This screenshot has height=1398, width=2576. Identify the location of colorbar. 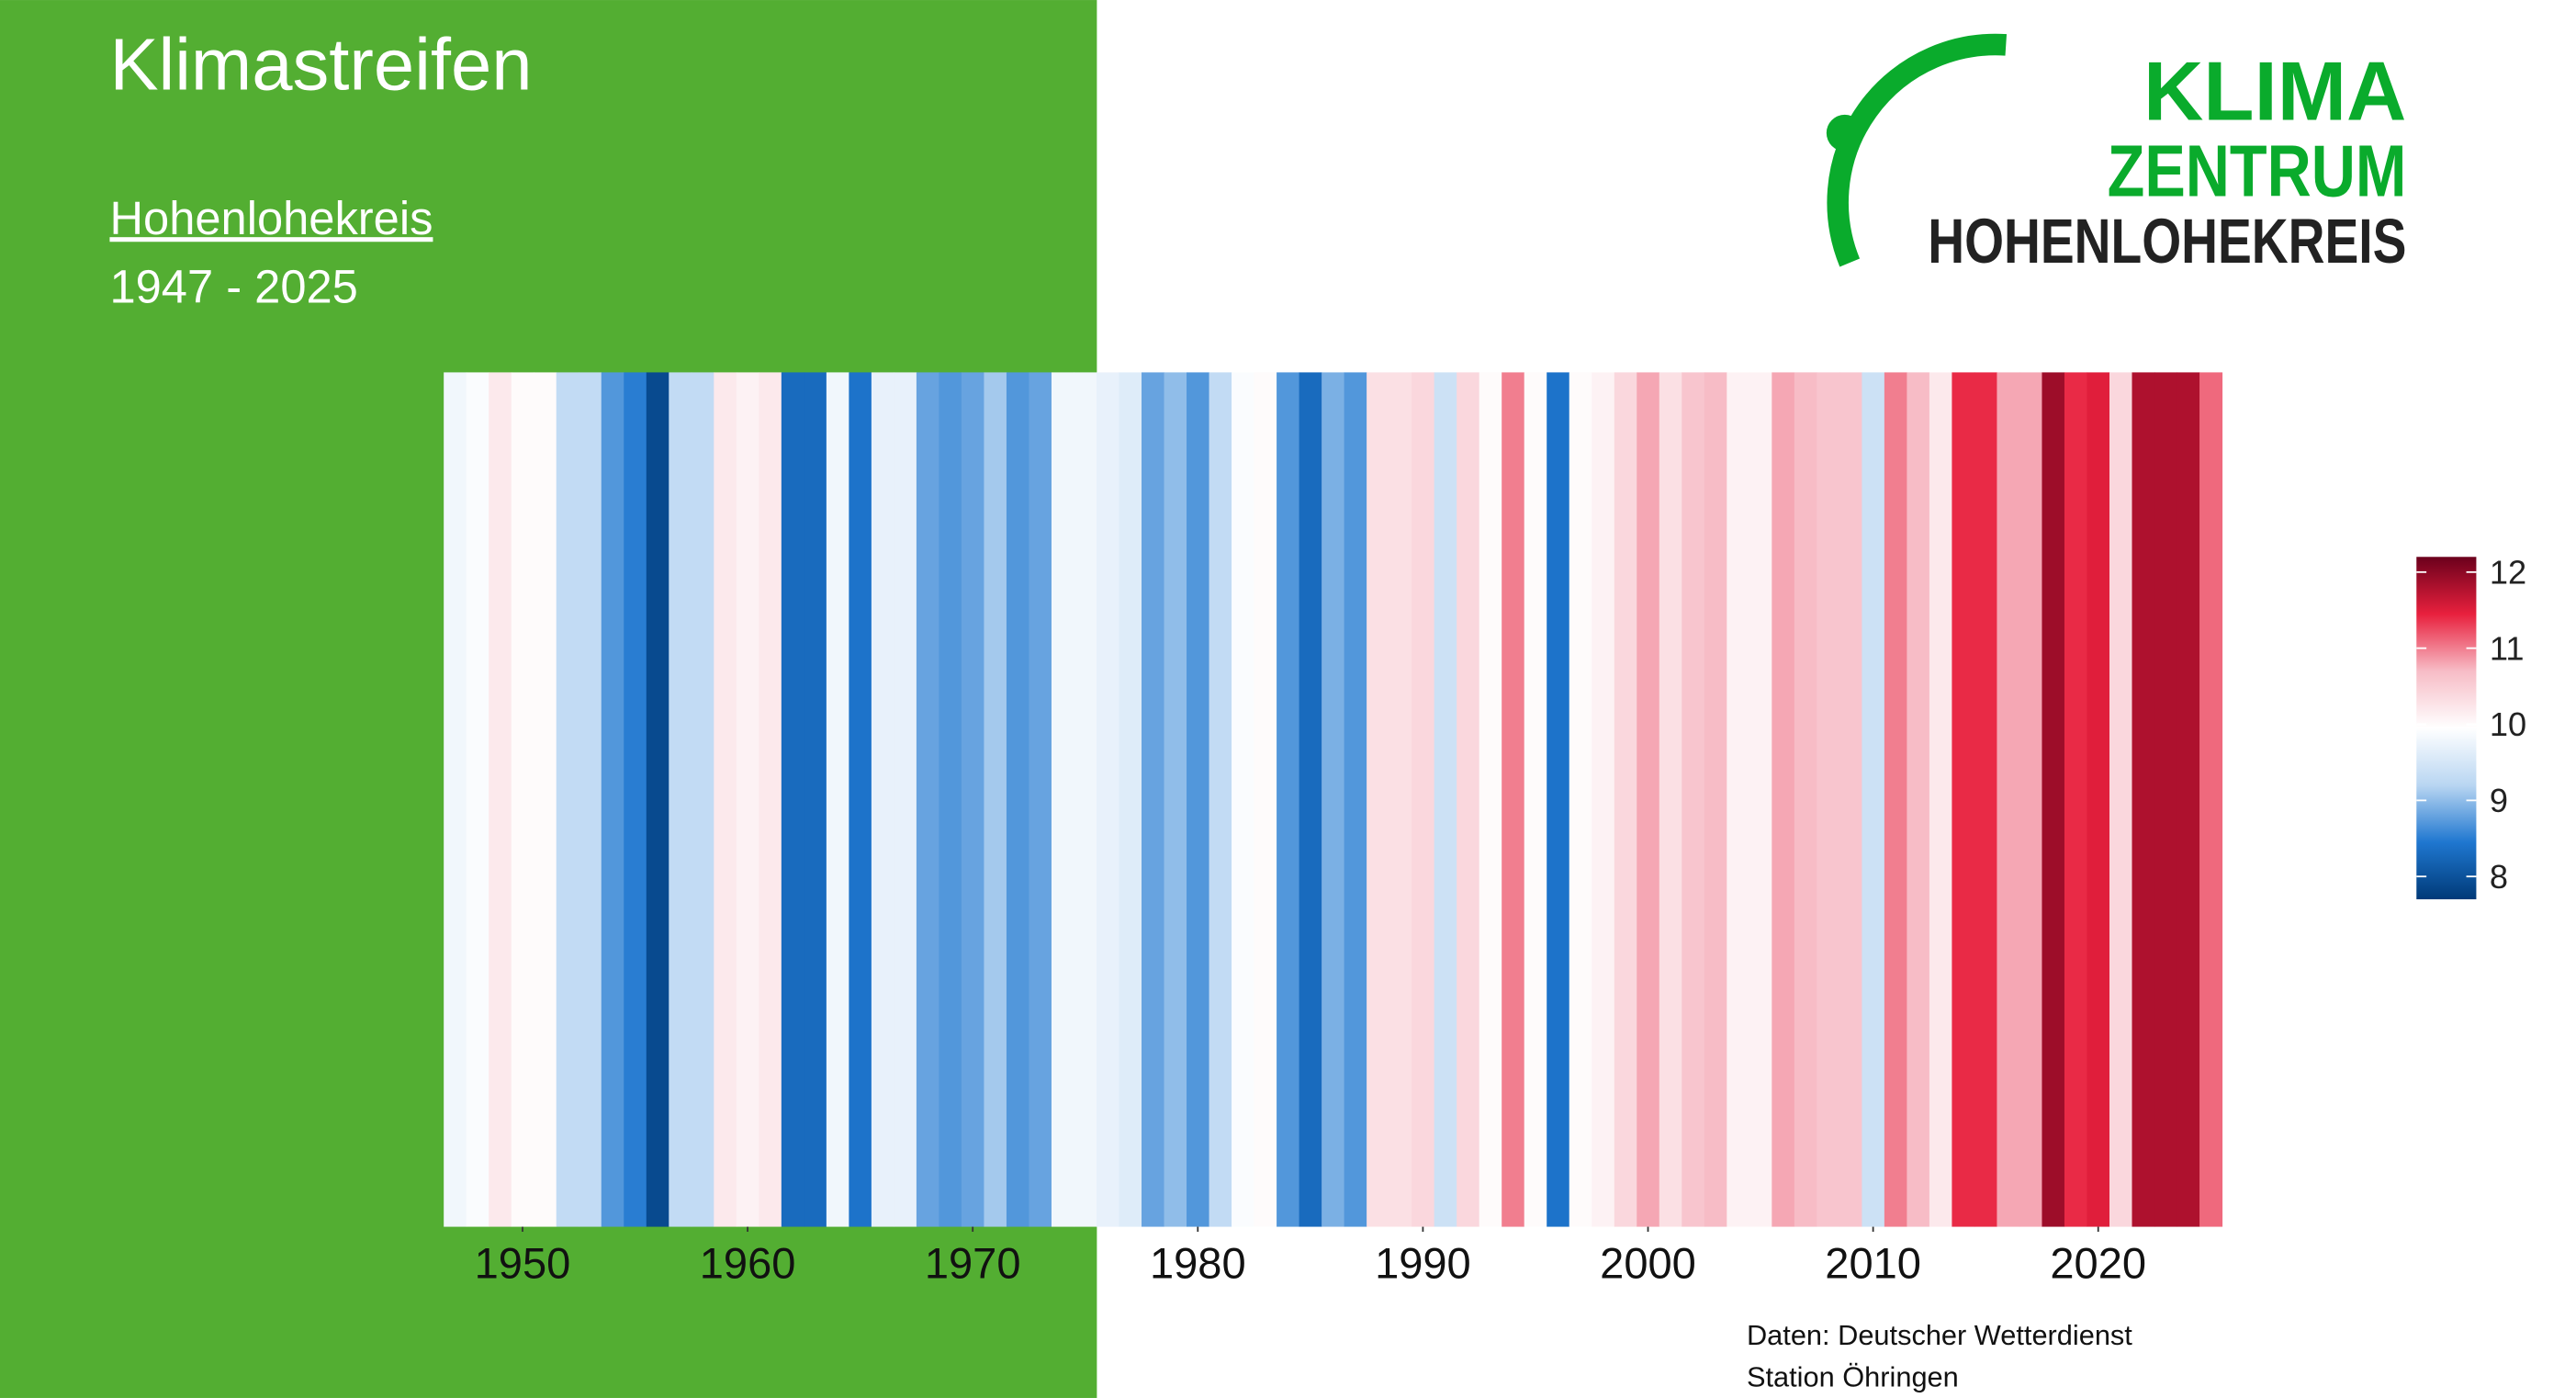
(2446, 728).